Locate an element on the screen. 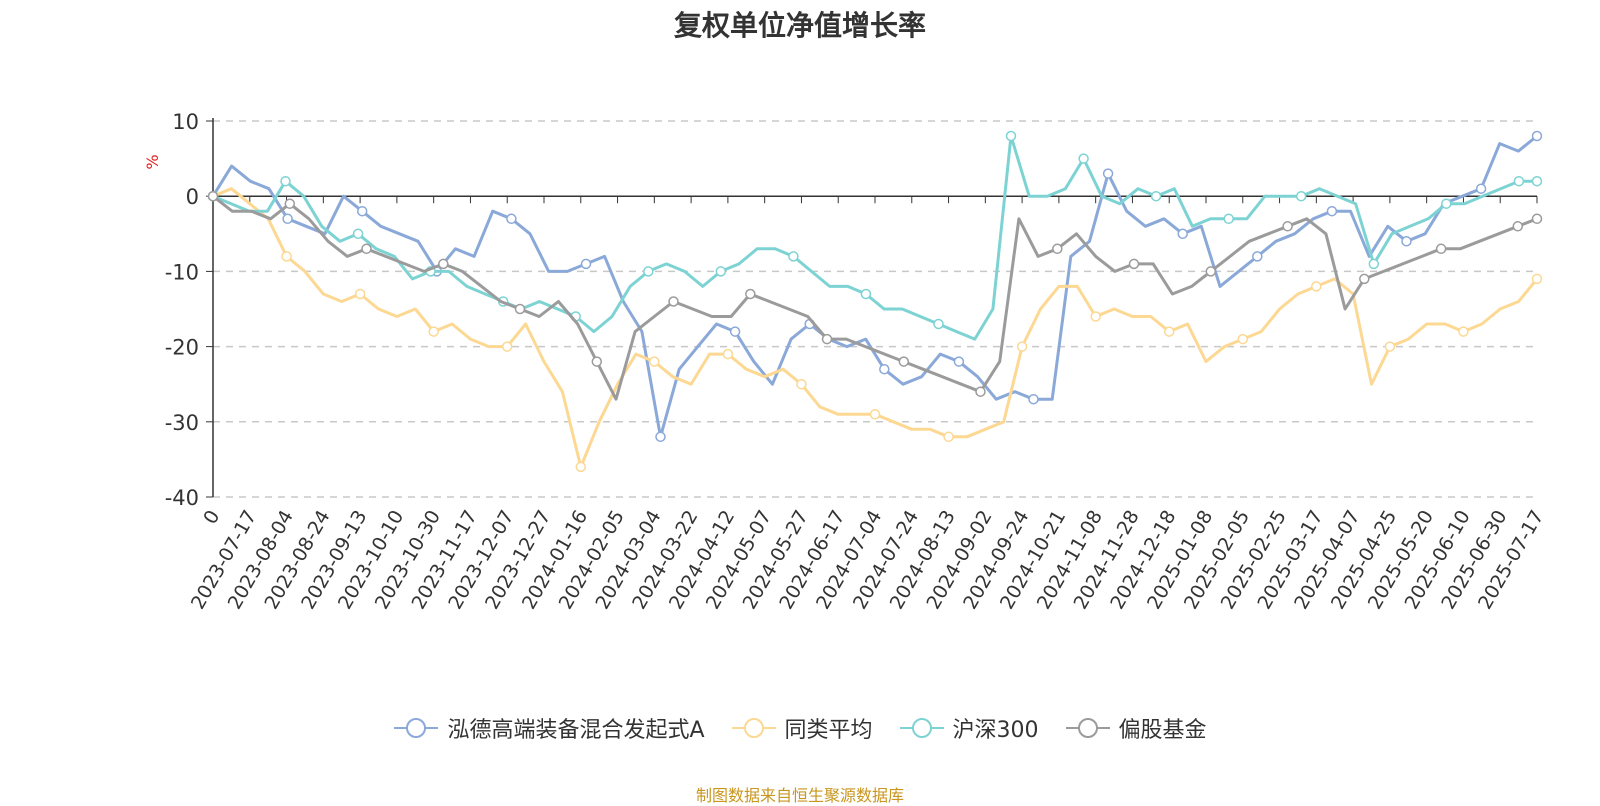  legend-item-equity: 偏股基金 is located at coordinates (1136, 728).